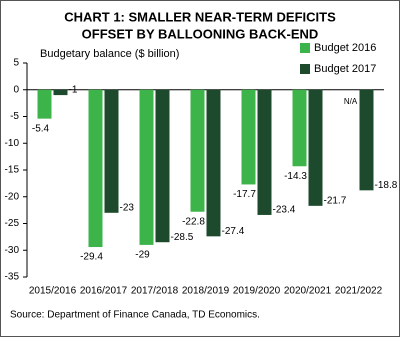 This screenshot has width=400, height=337. I want to click on value-label: -23.4, so click(284, 210).